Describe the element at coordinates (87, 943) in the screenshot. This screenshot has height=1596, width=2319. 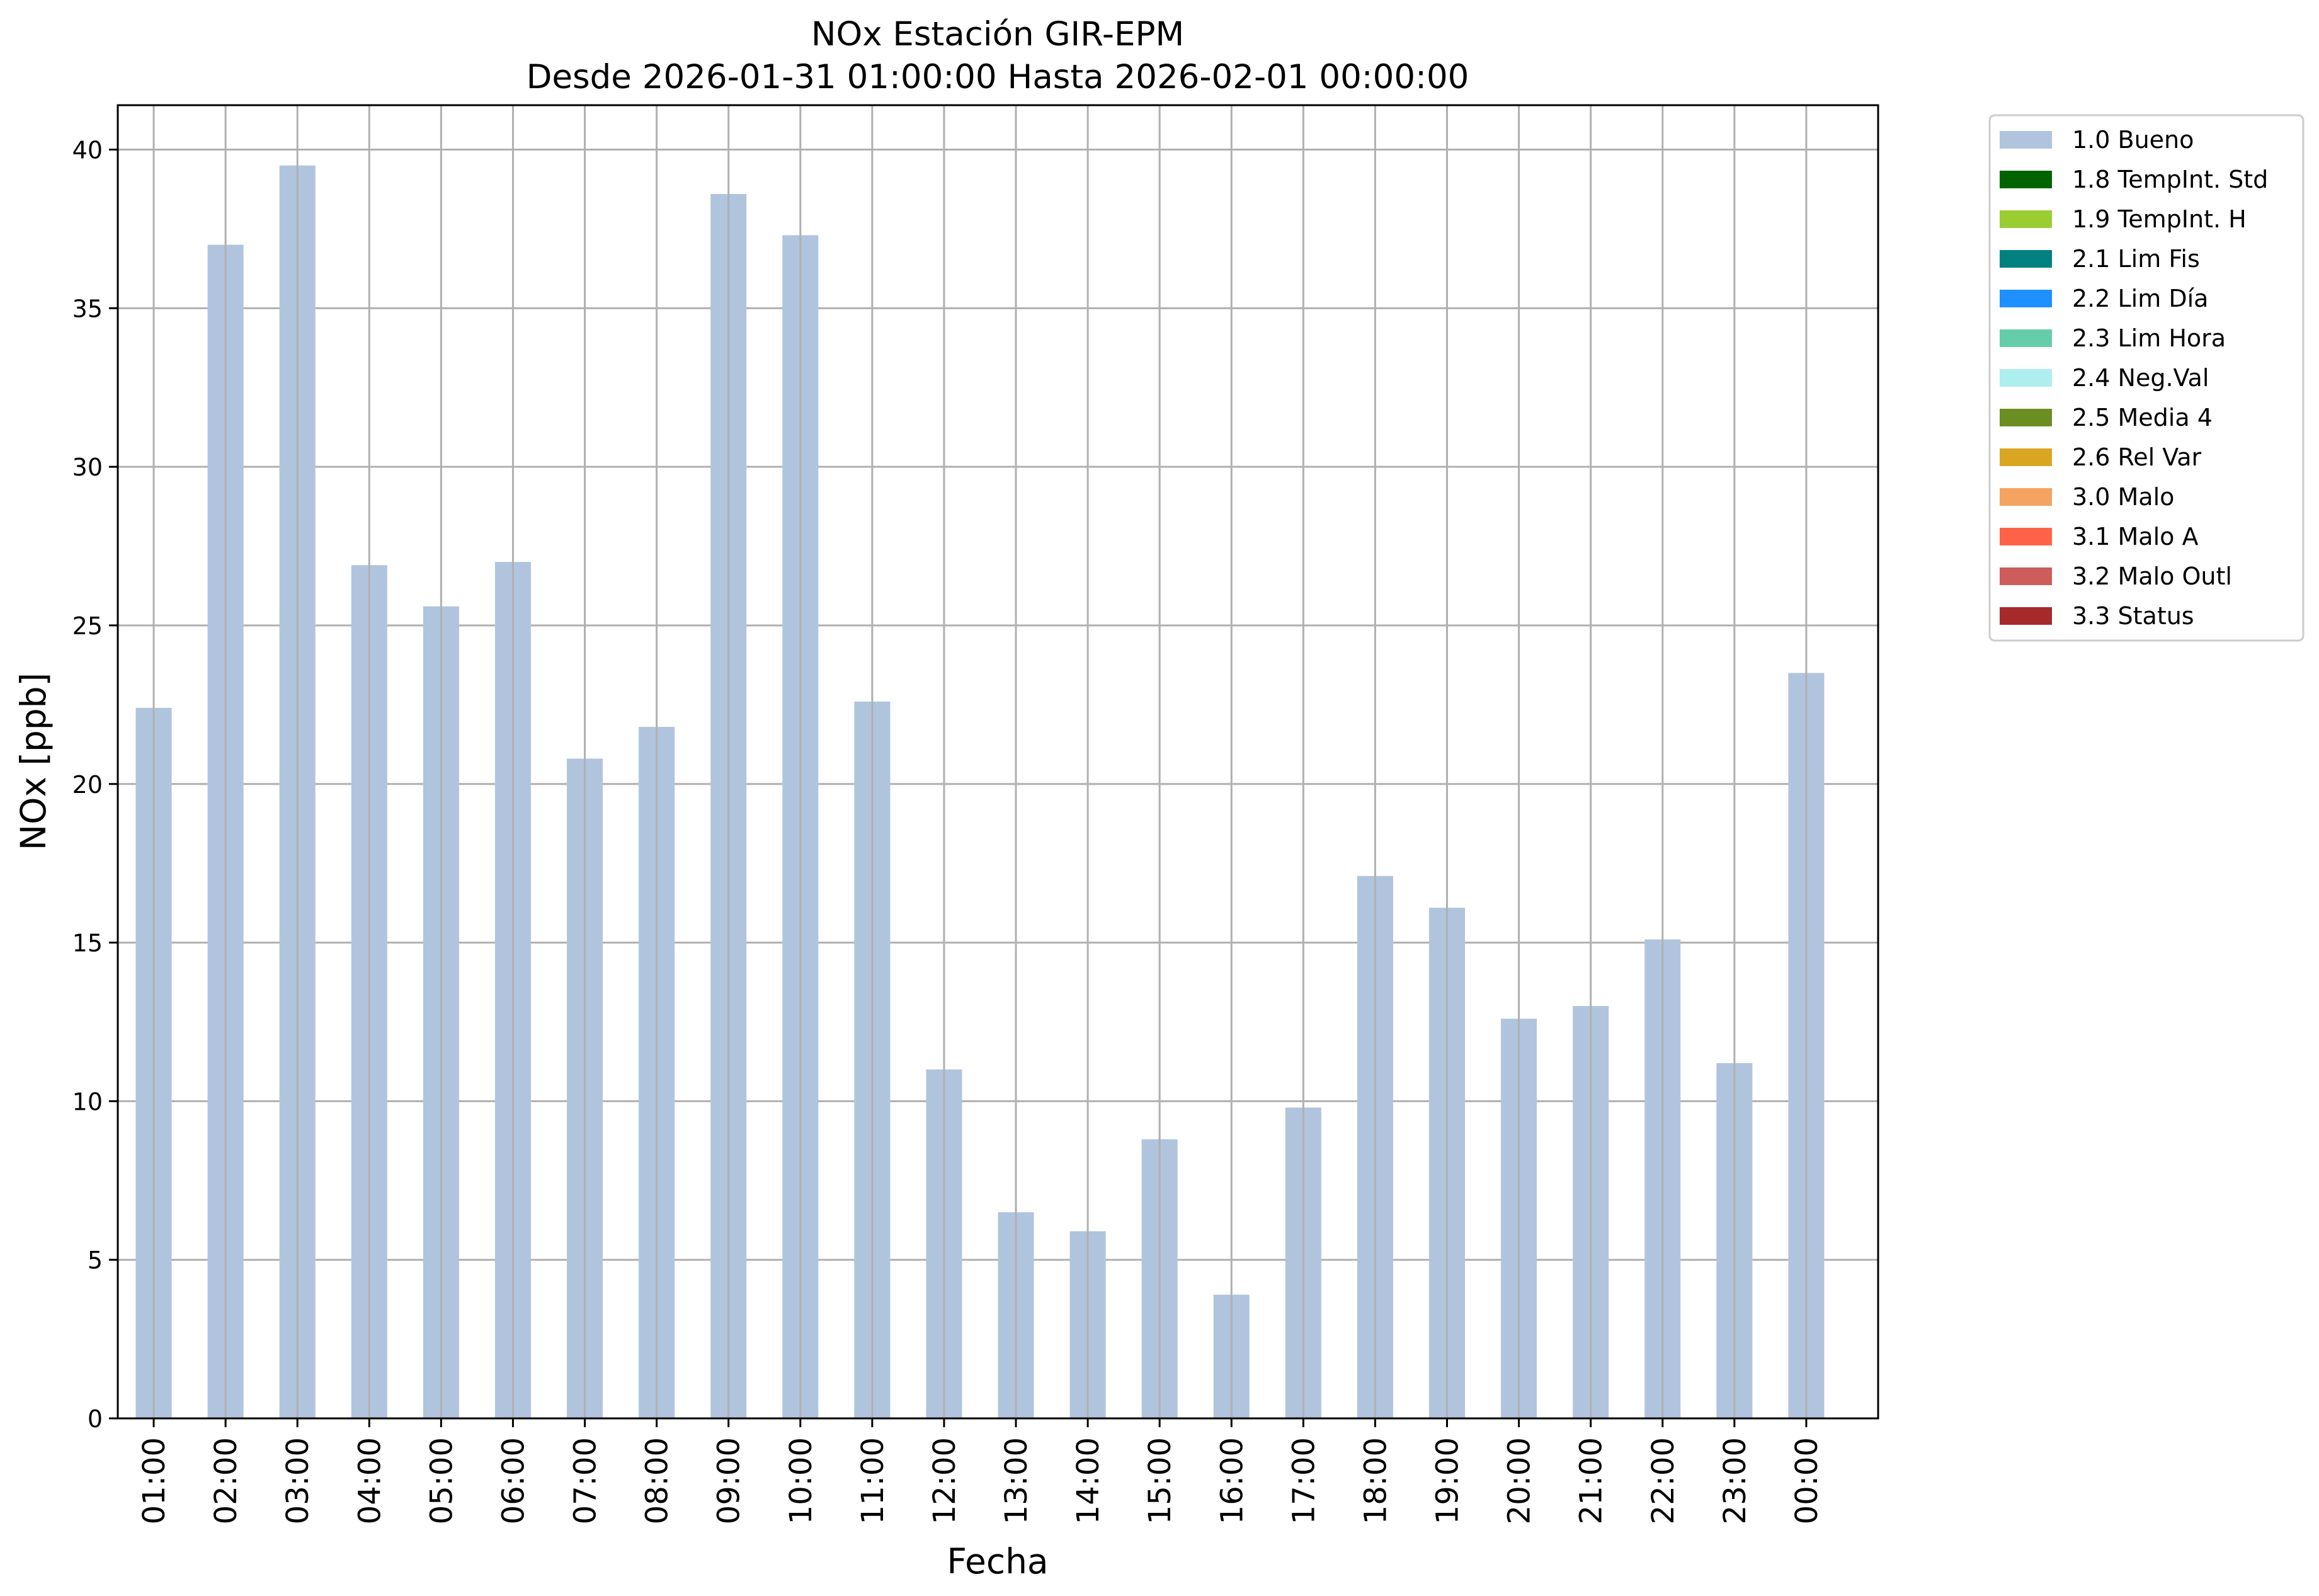
I see `y-tick-label: 15` at that location.